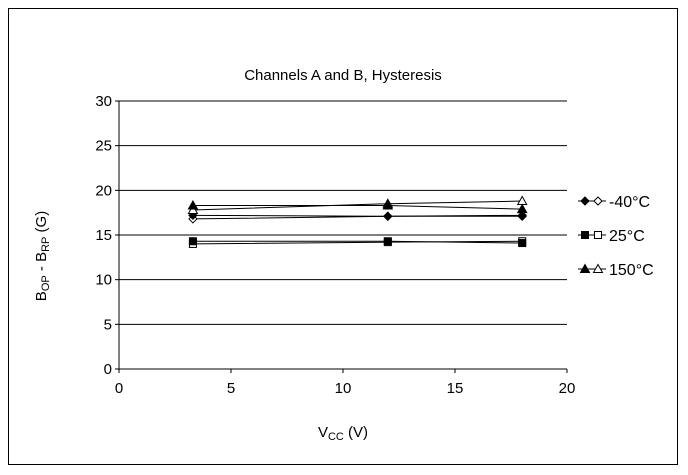 The width and height of the screenshot is (688, 475). I want to click on y-tick-label: 10, so click(103, 280).